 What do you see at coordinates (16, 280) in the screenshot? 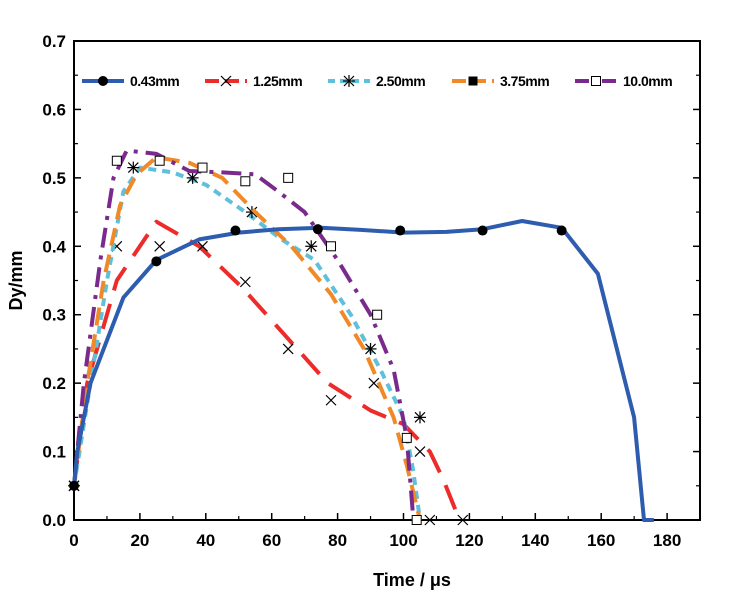
I see `y-axis-title: Dy/mm` at bounding box center [16, 280].